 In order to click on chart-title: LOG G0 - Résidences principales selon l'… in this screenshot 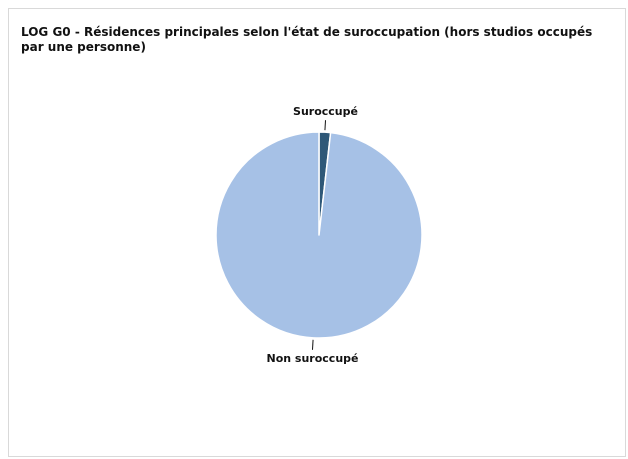, I will do `click(307, 39)`.